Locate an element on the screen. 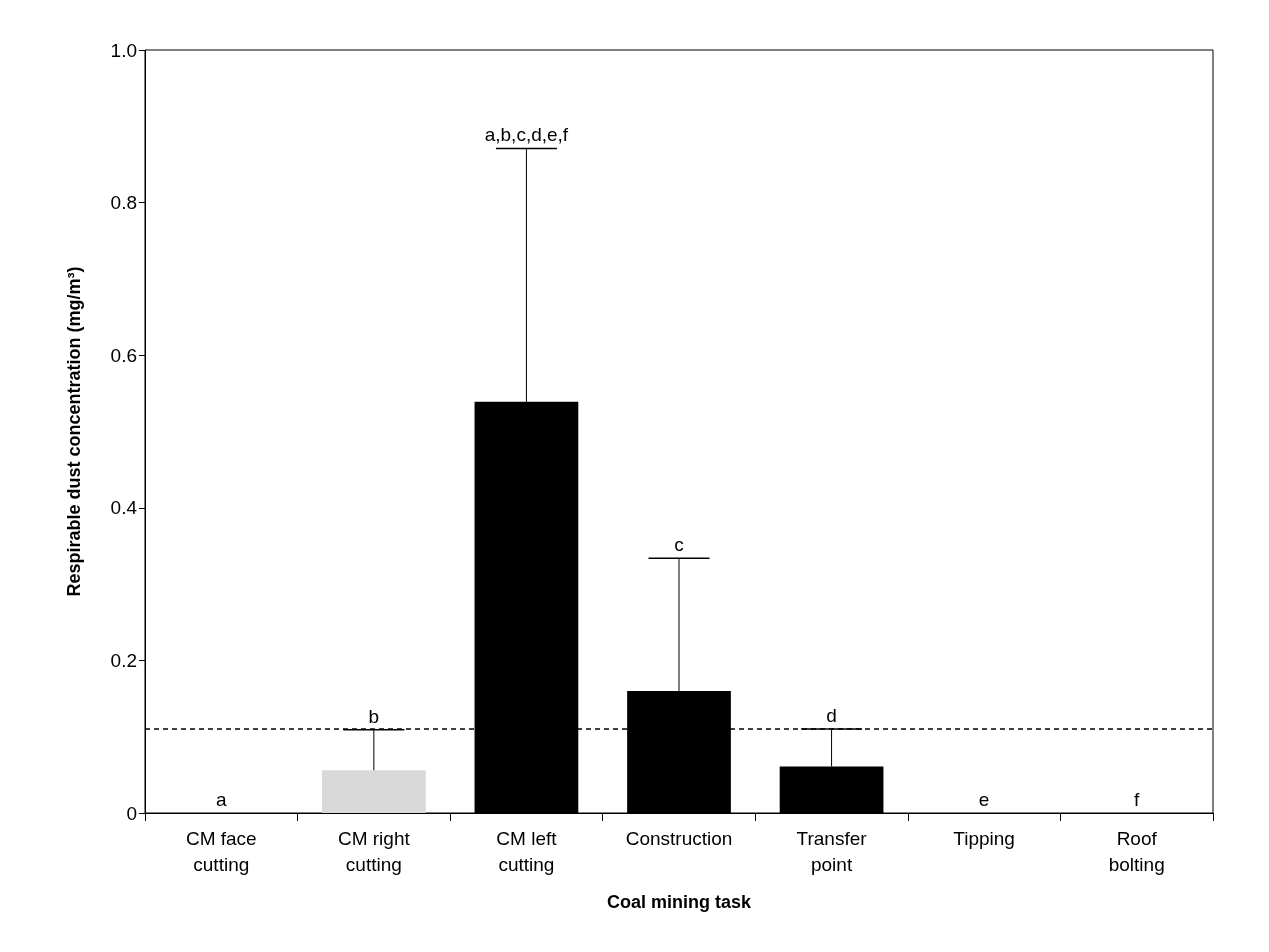 The image size is (1269, 952). y-tick-label: 0.6 is located at coordinates (123, 355).